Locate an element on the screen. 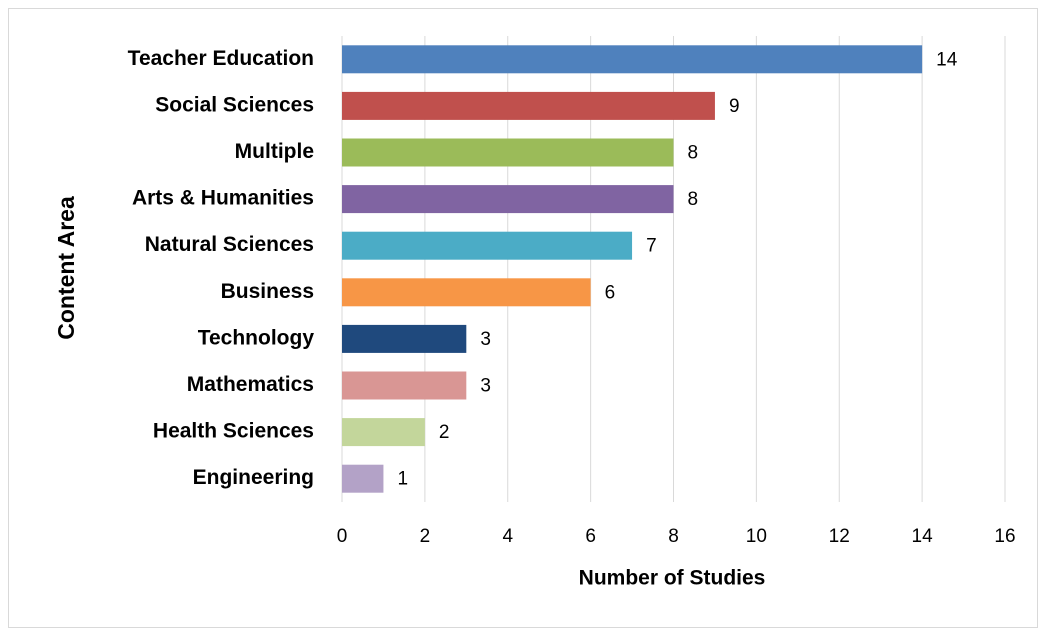 The image size is (1039, 629). y-tick-label: Social Sciences is located at coordinates (234, 104).